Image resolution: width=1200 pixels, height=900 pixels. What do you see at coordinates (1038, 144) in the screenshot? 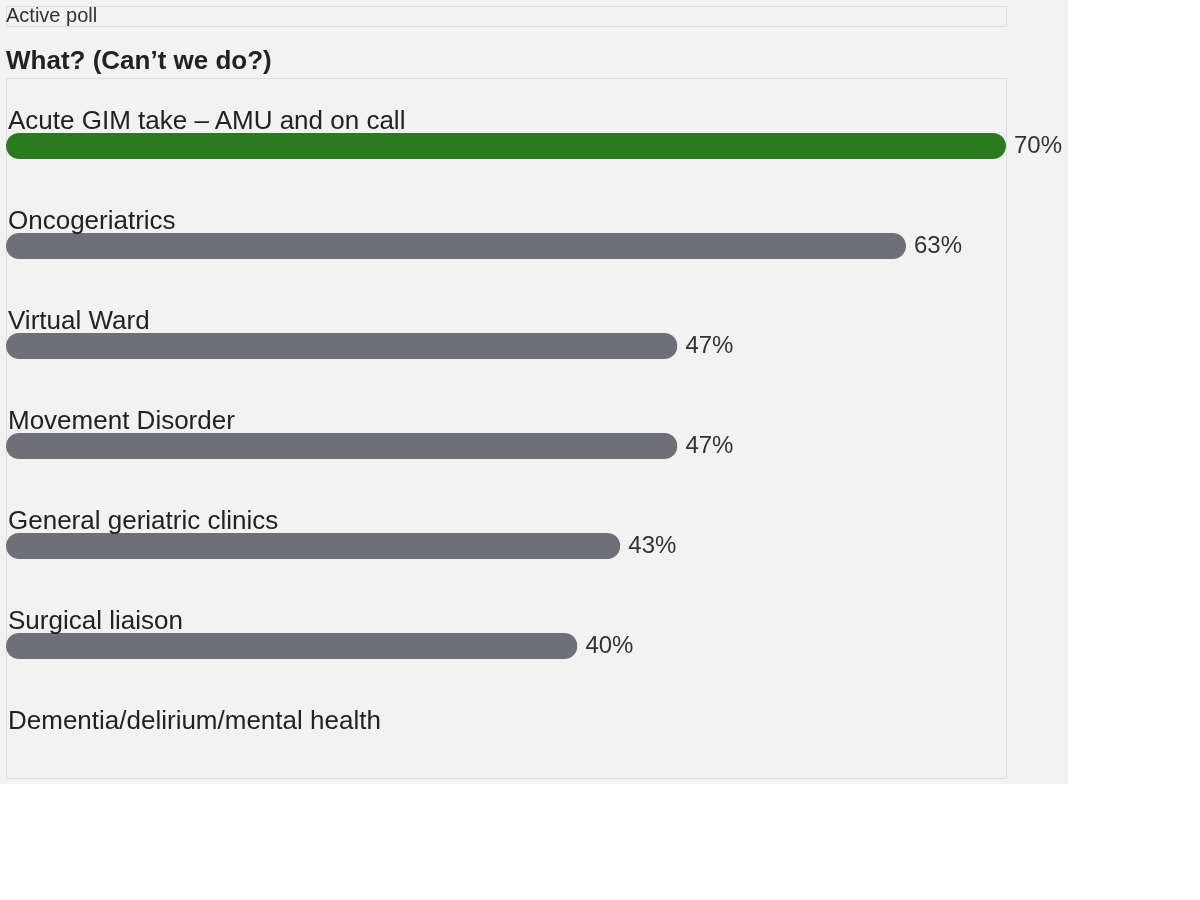
I see `data-label: 70%` at bounding box center [1038, 144].